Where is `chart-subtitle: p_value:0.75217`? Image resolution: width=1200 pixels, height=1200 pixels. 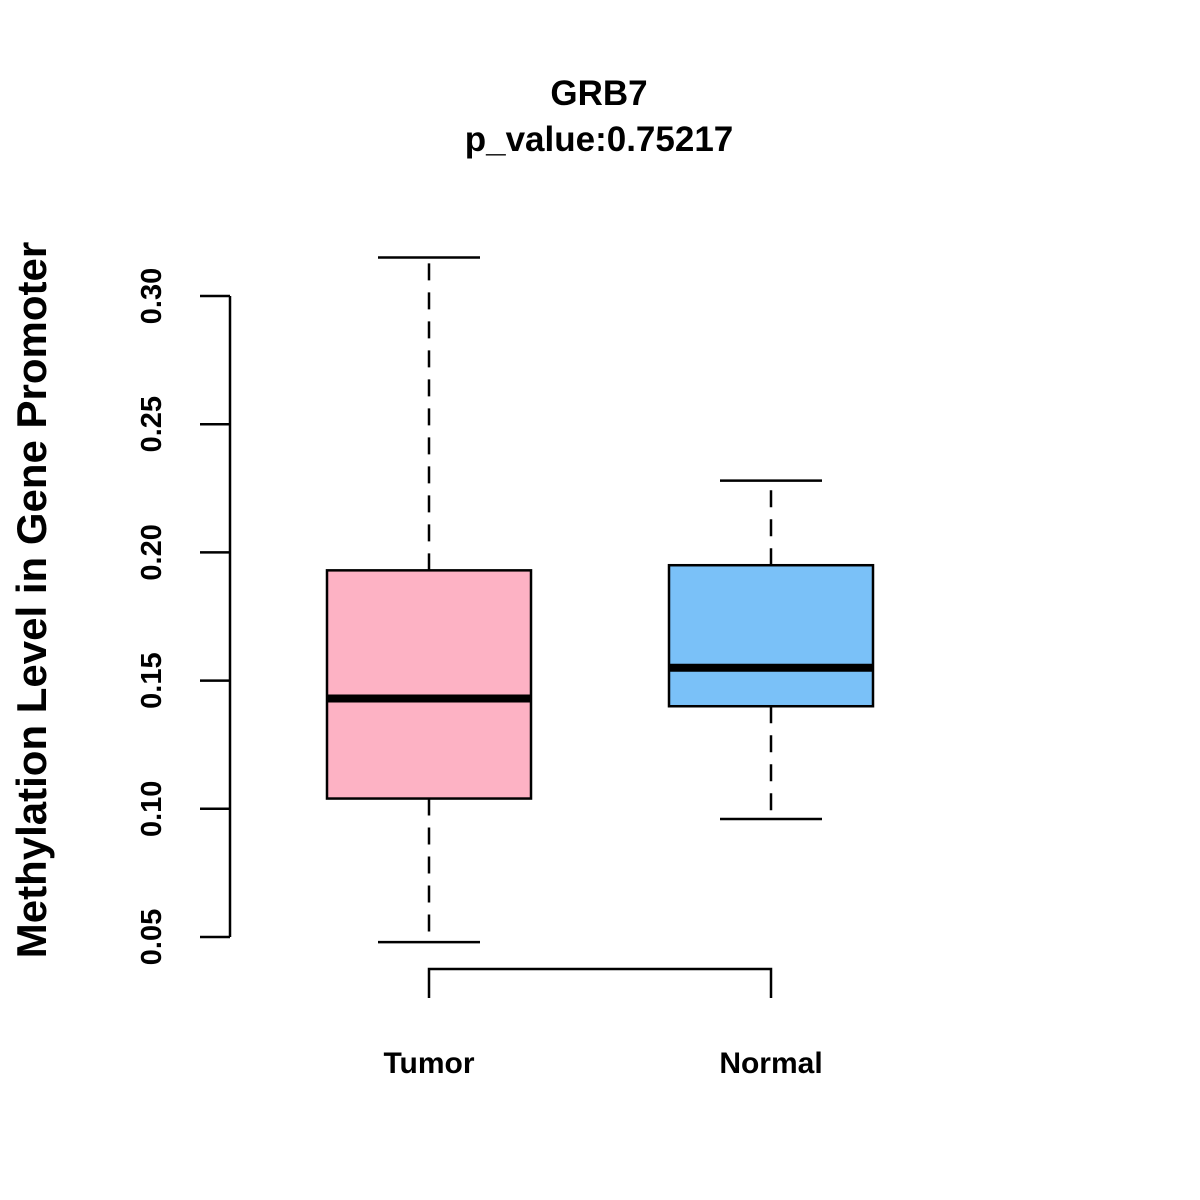
chart-subtitle: p_value:0.75217 is located at coordinates (599, 139).